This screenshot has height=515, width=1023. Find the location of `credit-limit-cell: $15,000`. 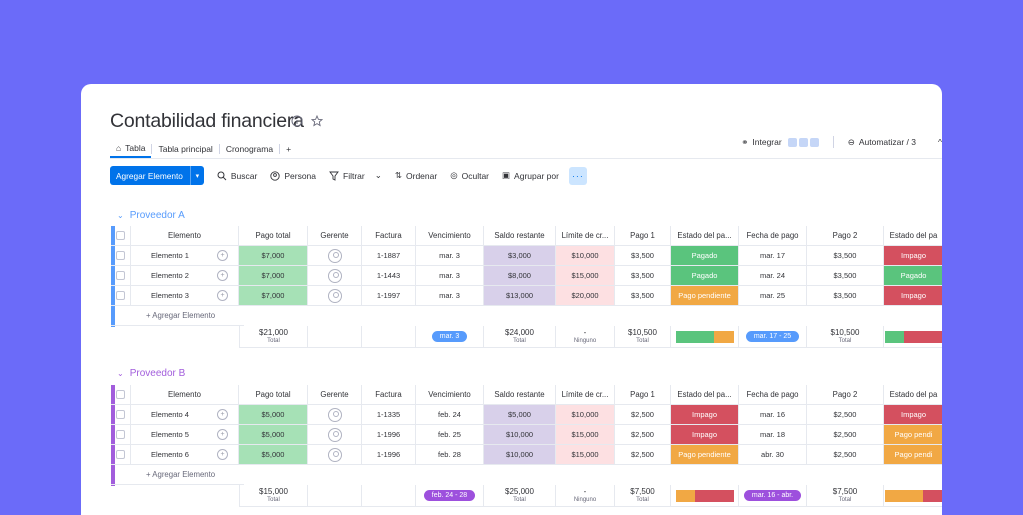

credit-limit-cell: $15,000 is located at coordinates (585, 455).